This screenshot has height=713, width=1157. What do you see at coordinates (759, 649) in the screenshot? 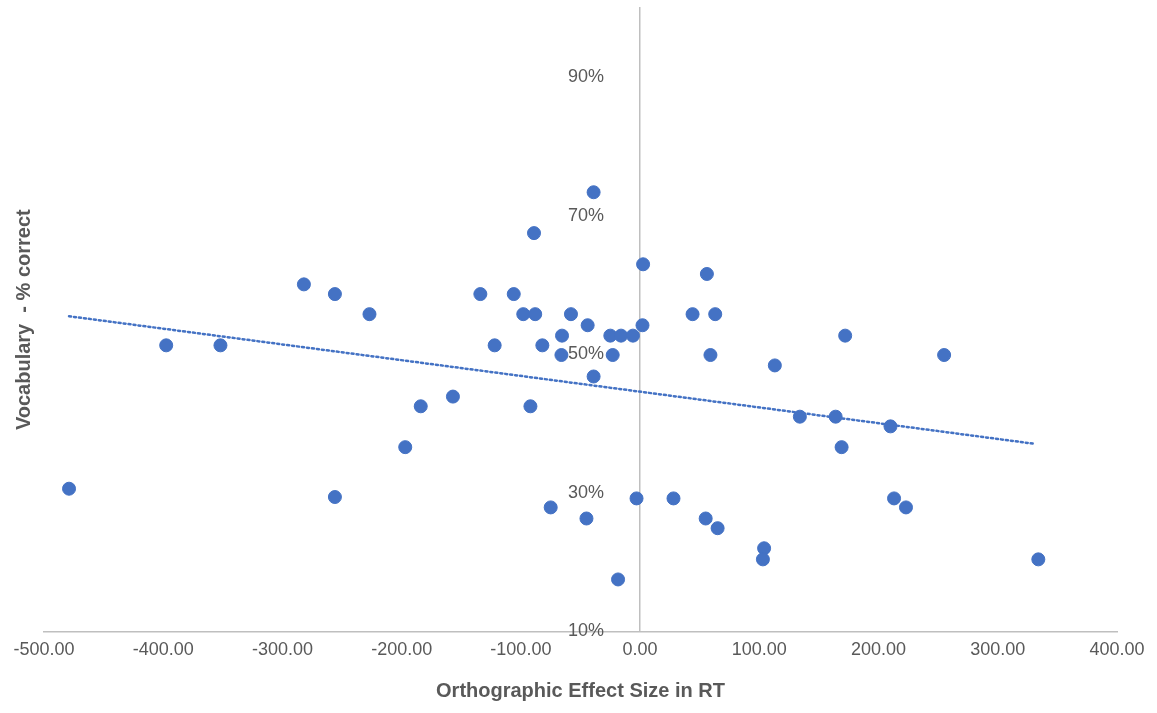
I see `x-tick-label: 100.00` at bounding box center [759, 649].